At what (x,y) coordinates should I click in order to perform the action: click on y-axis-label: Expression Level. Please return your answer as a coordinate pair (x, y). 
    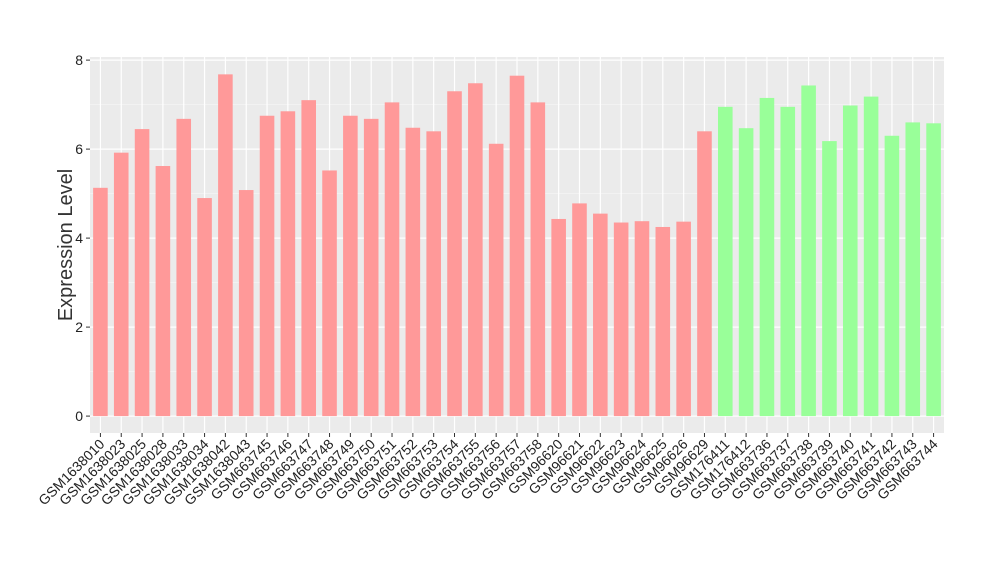
    Looking at the image, I should click on (66, 245).